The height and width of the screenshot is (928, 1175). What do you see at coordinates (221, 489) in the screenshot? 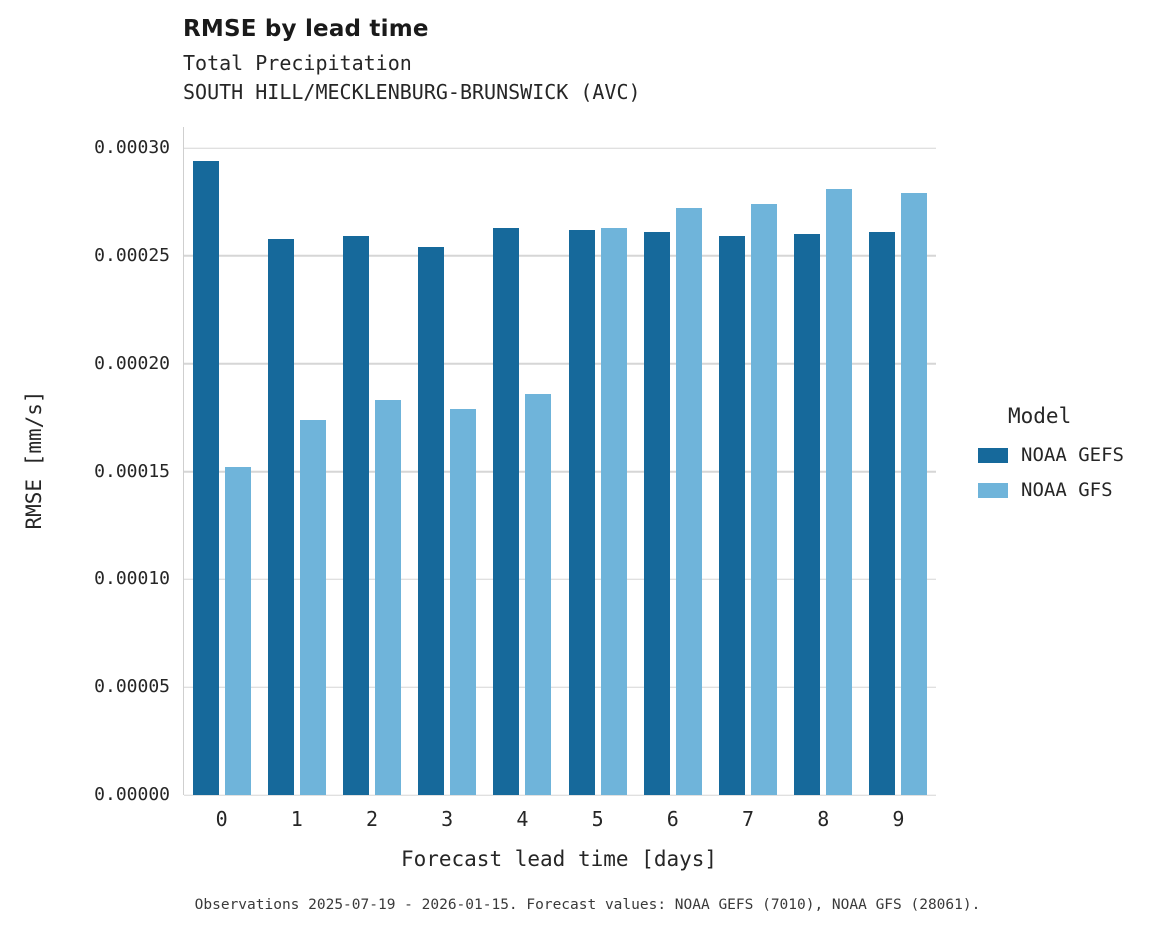
I see `bar-group-0: 0` at bounding box center [221, 489].